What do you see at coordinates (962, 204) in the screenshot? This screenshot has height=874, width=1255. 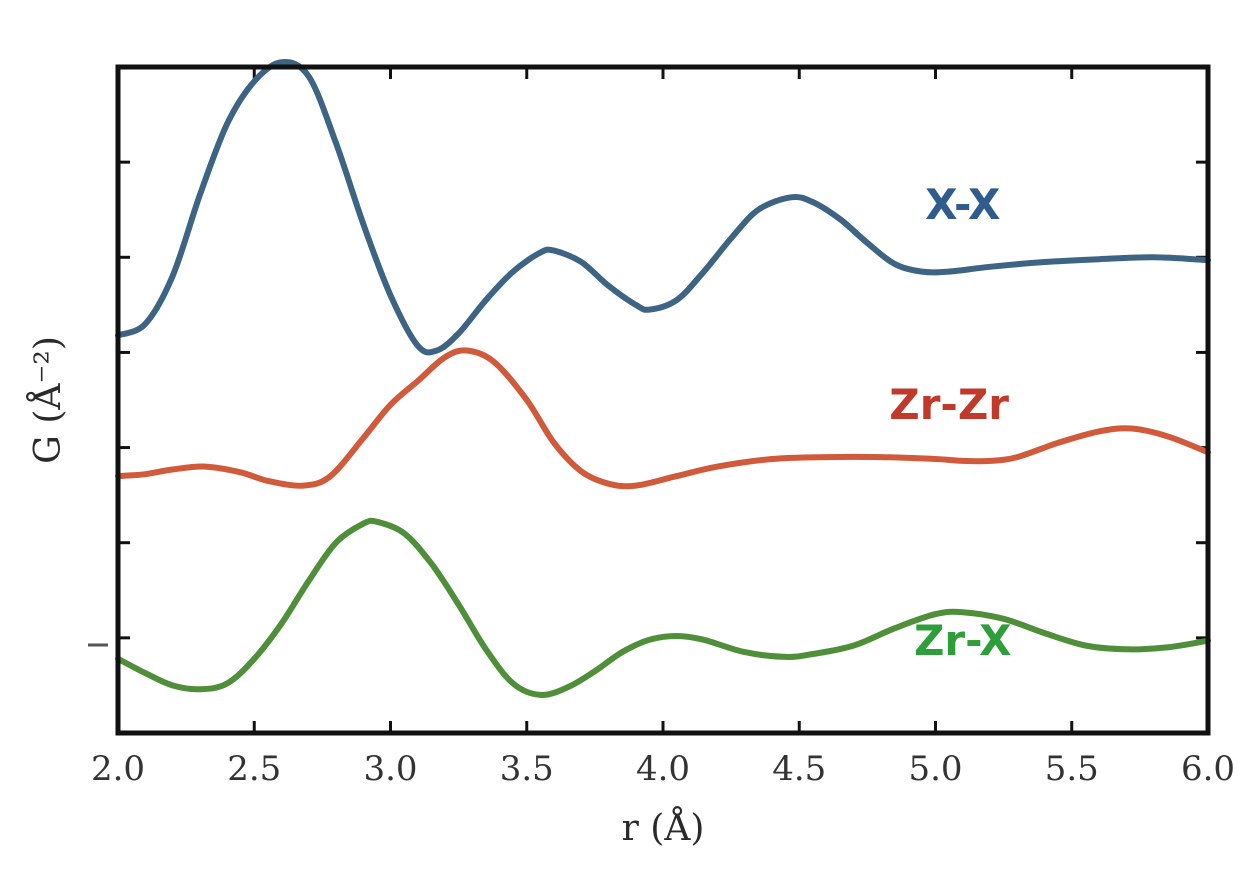 I see `series-label-x-x: X-X` at bounding box center [962, 204].